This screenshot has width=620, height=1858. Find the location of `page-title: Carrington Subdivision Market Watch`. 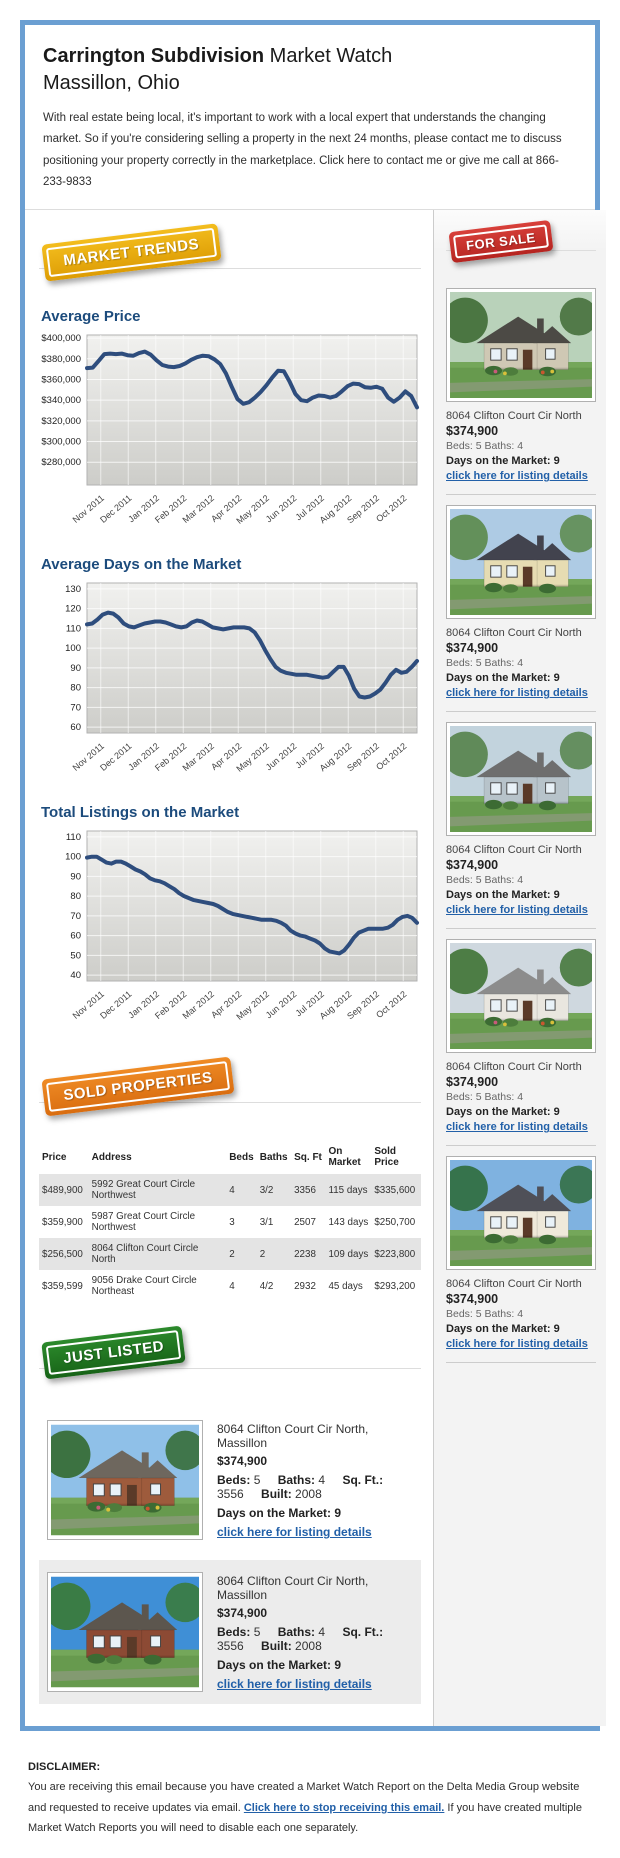

page-title: Carrington Subdivision Market Watch is located at coordinates (310, 56).